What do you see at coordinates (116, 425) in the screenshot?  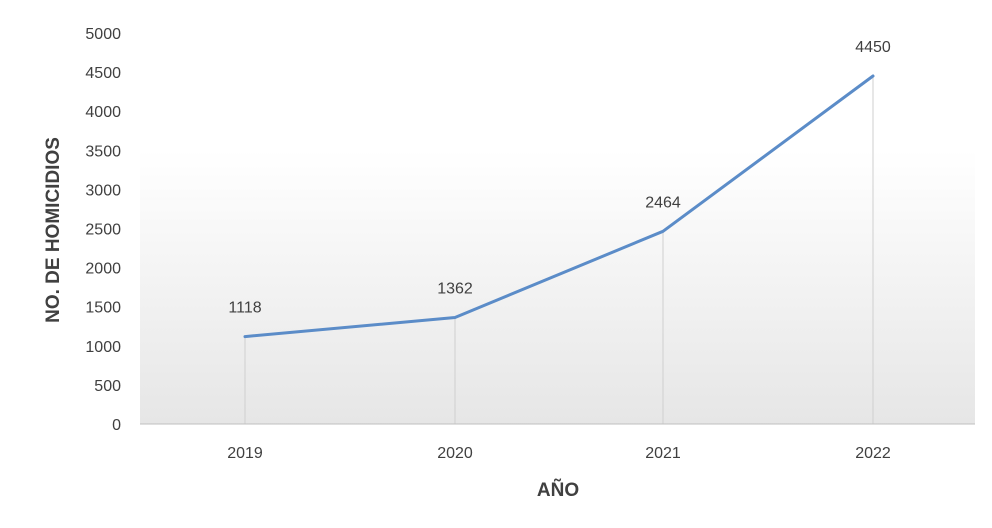 I see `y-tick-label: 0` at bounding box center [116, 425].